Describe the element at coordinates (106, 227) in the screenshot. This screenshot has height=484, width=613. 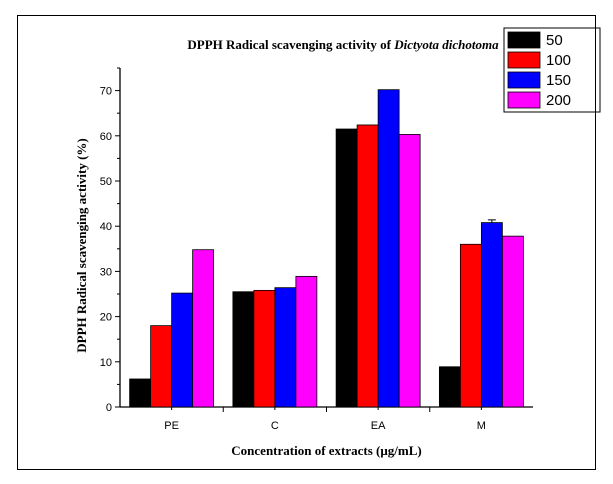
I see `y-tick-label: 40` at that location.